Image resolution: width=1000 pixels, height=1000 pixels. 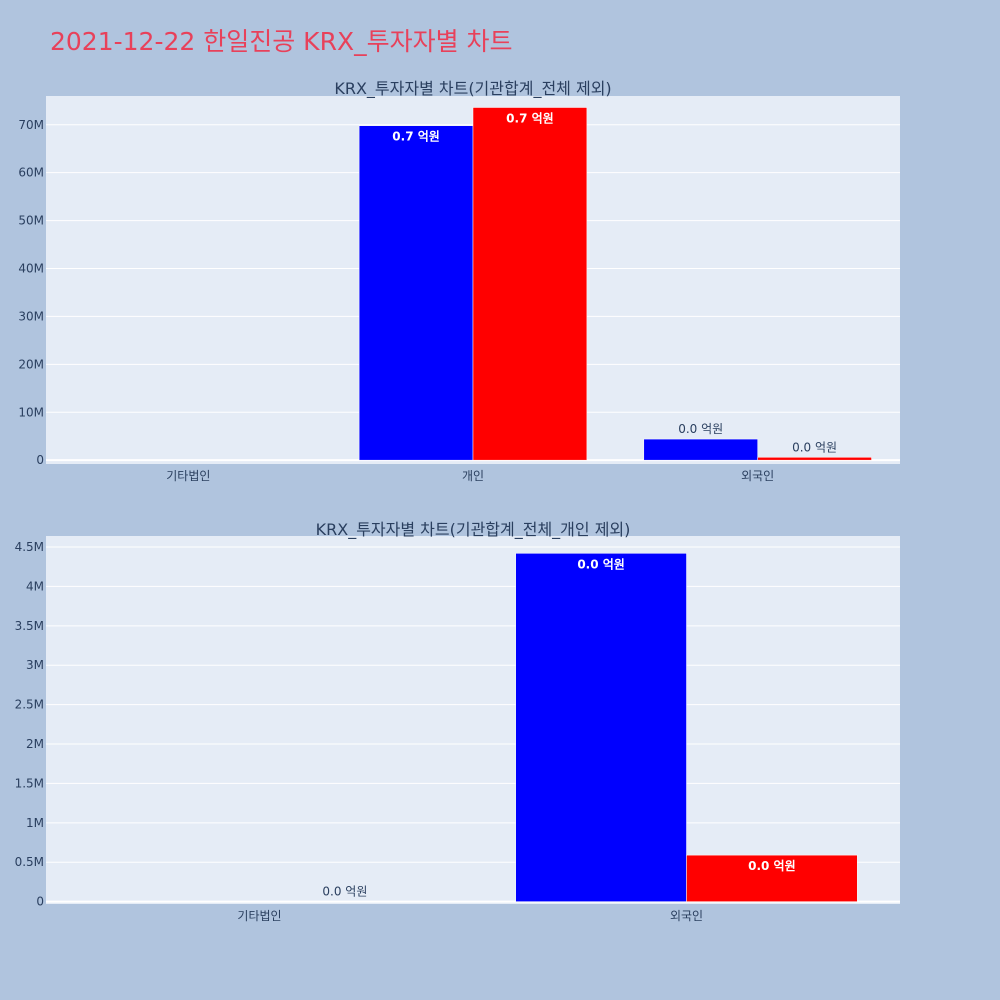 What do you see at coordinates (281, 41) in the screenshot?
I see `page-title: 2021-12-22 한일진공 KRX_투자자별 차트` at bounding box center [281, 41].